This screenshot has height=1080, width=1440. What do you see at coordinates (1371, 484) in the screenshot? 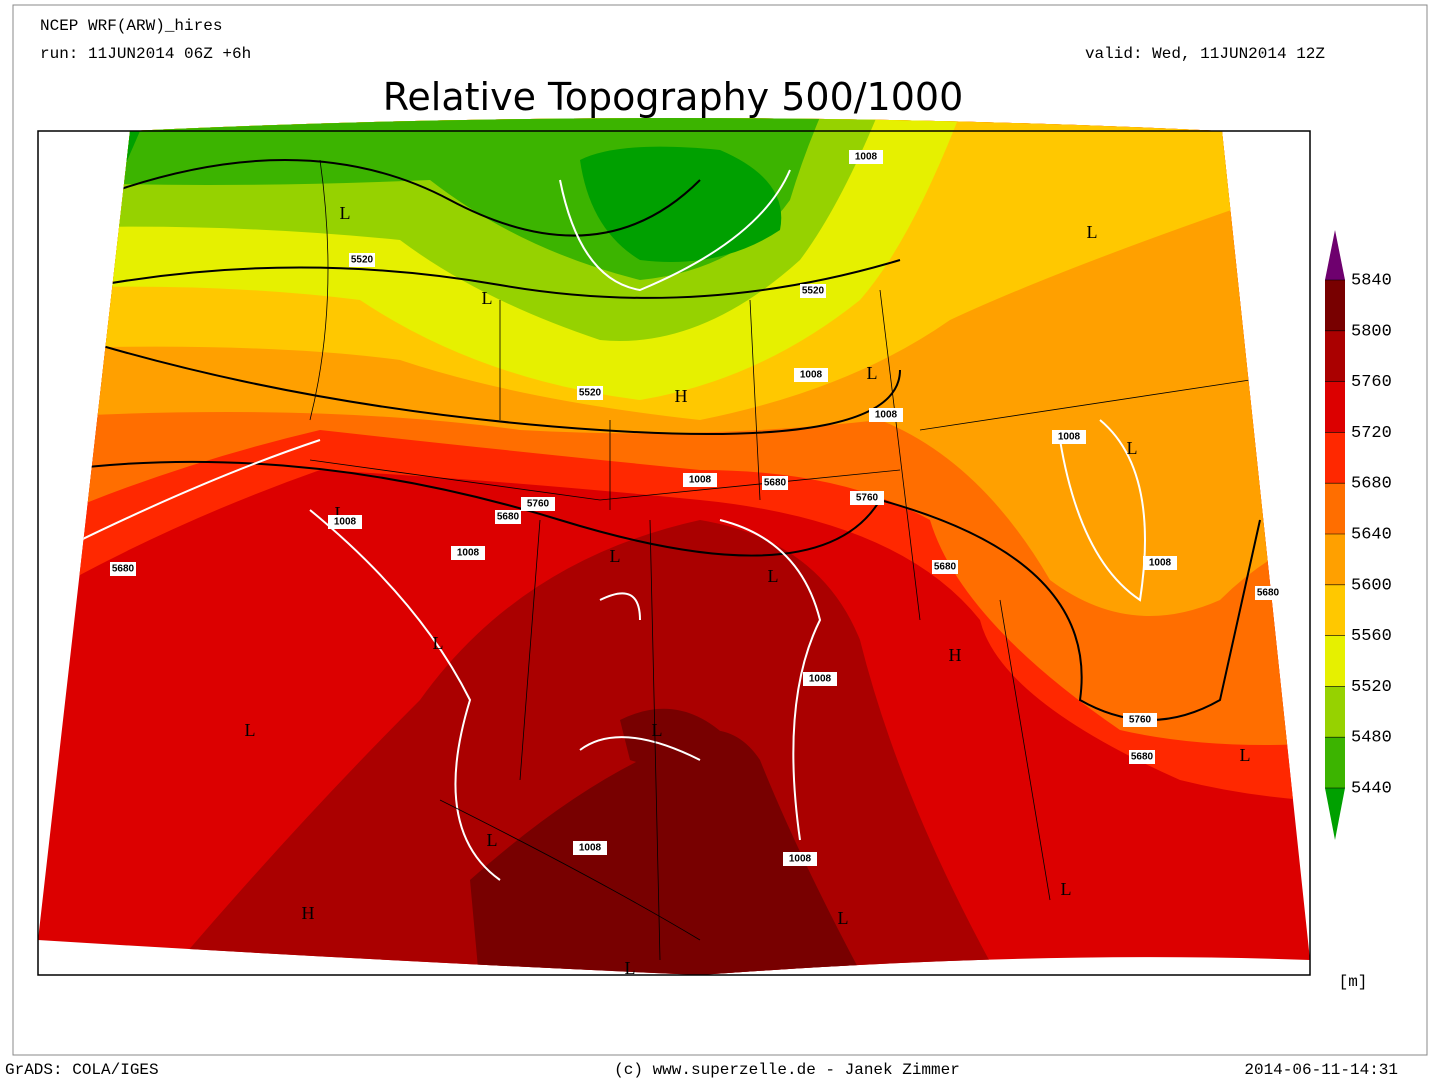
I see `colorbar-label: 5680` at bounding box center [1371, 484].